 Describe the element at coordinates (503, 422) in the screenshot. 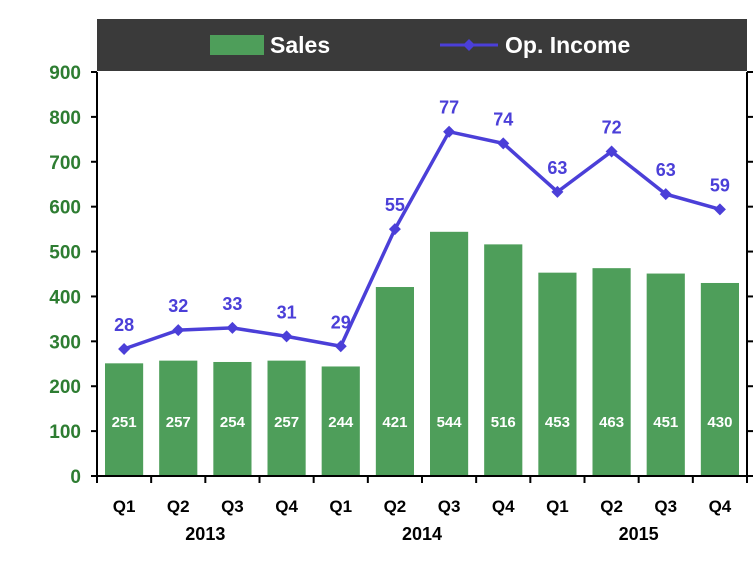

I see `bar-data-label: 516` at that location.